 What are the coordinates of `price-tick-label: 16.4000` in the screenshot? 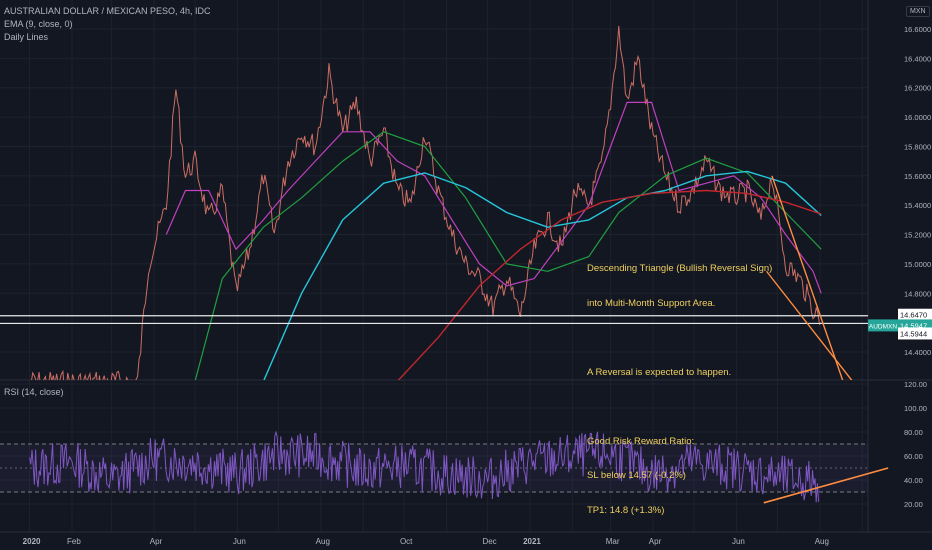 It's located at (917, 58).